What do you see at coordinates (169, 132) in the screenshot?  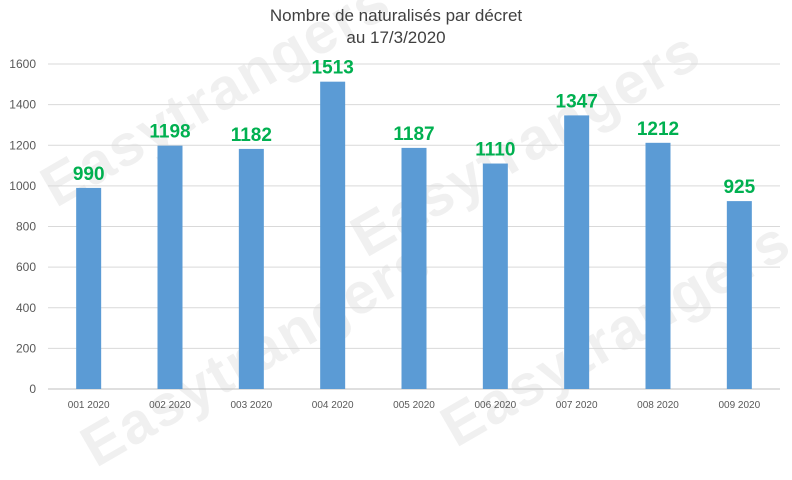 I see `data-label: 1198` at bounding box center [169, 132].